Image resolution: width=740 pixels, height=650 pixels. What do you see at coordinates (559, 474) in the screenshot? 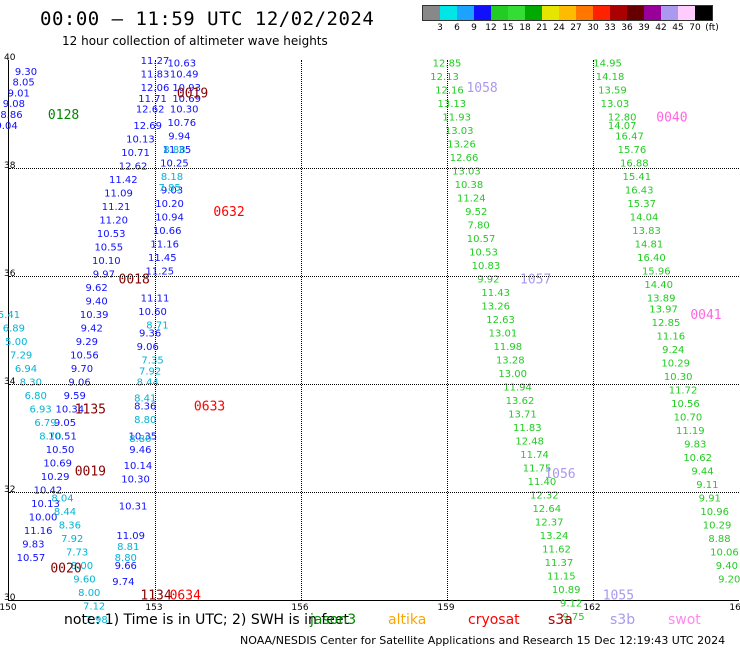
I see `pass-time-label: 1056` at bounding box center [559, 474].